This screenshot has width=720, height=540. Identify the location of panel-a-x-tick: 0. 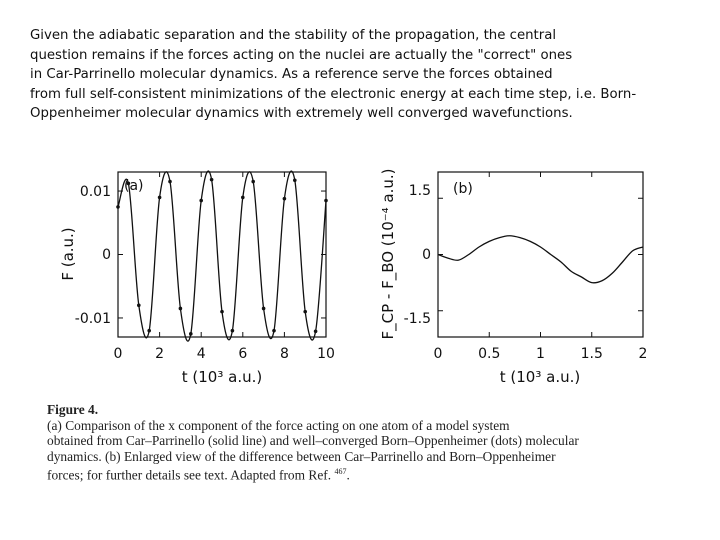
(118, 354).